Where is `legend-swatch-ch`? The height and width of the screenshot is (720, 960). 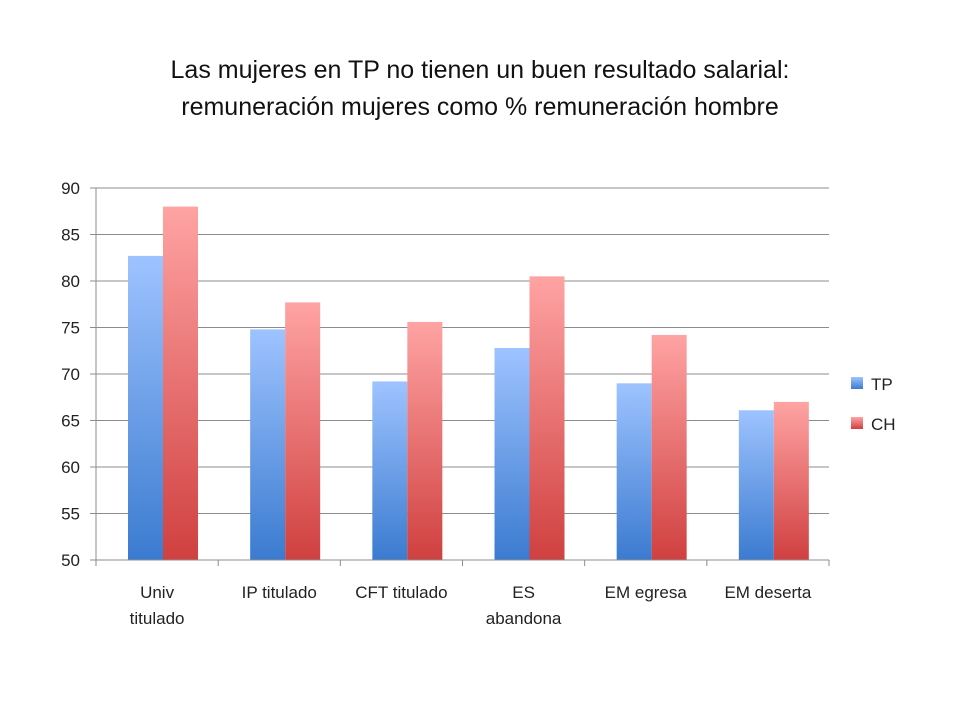 legend-swatch-ch is located at coordinates (857, 423).